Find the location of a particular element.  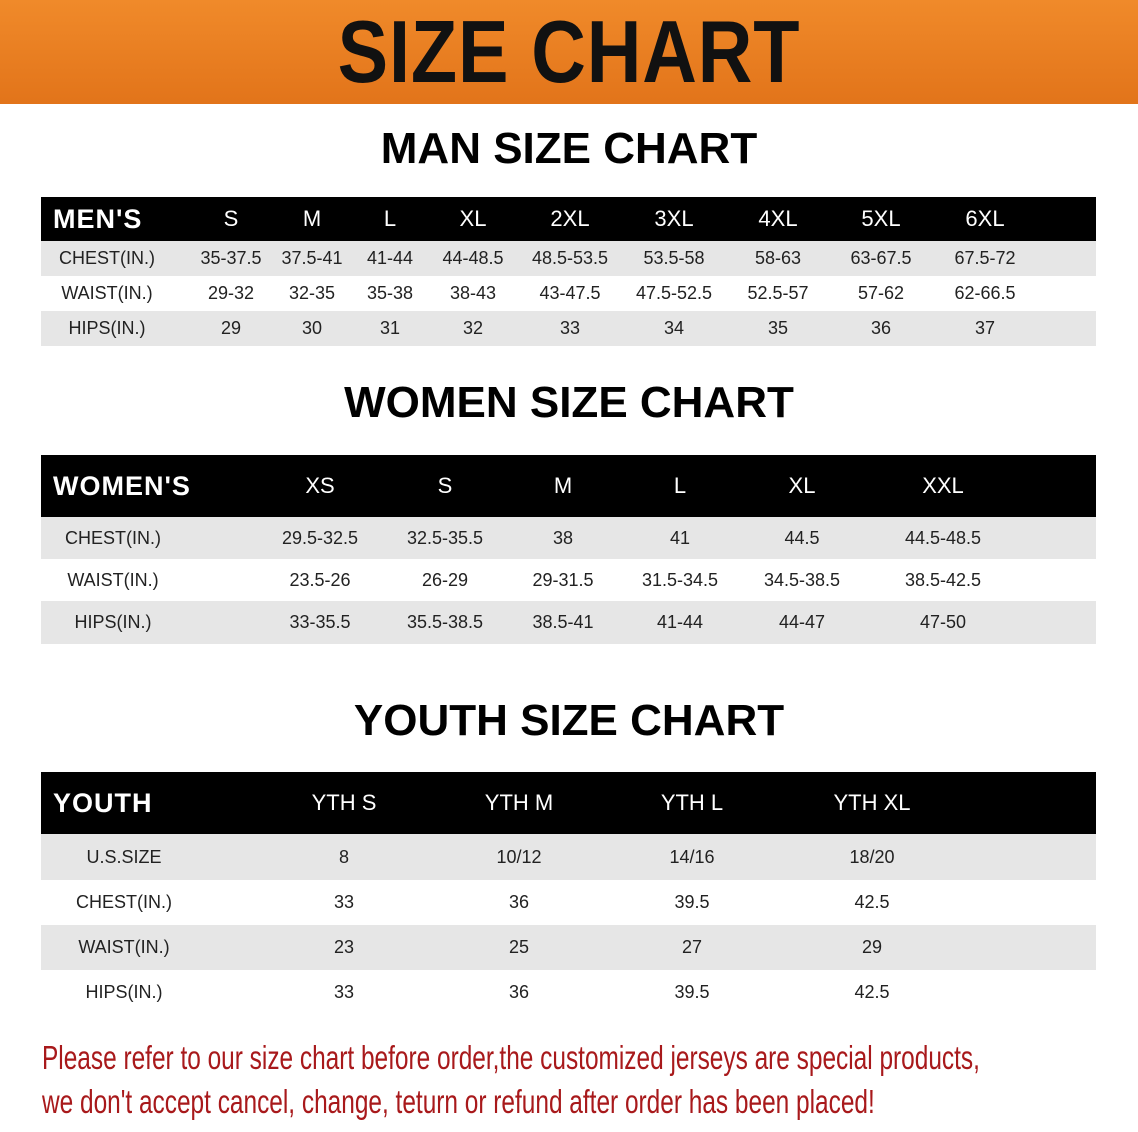

table-row: HIPS(IN.) 29 30 31 32 33 34 35 36 37 is located at coordinates (568, 328).